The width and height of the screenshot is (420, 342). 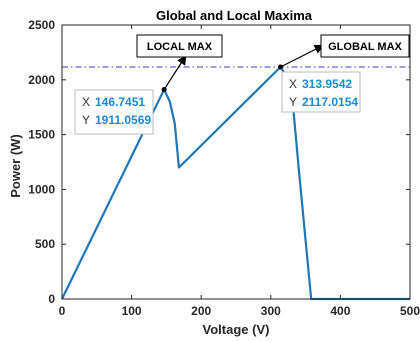 I want to click on y-tick-label: 500, so click(x=45, y=244).